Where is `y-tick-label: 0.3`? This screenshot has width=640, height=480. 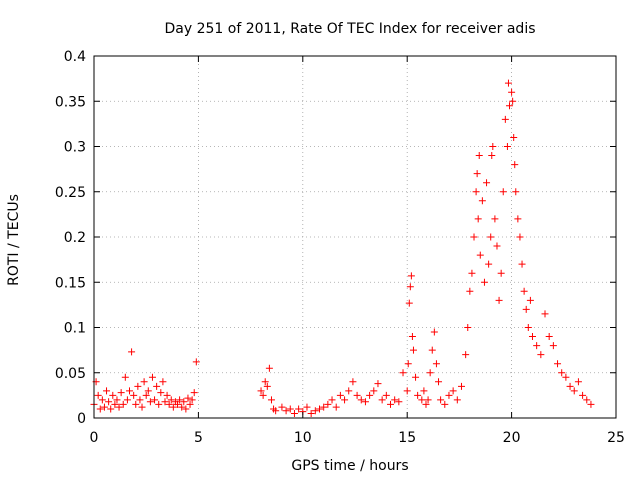
y-tick-label: 0.3 is located at coordinates (75, 148).